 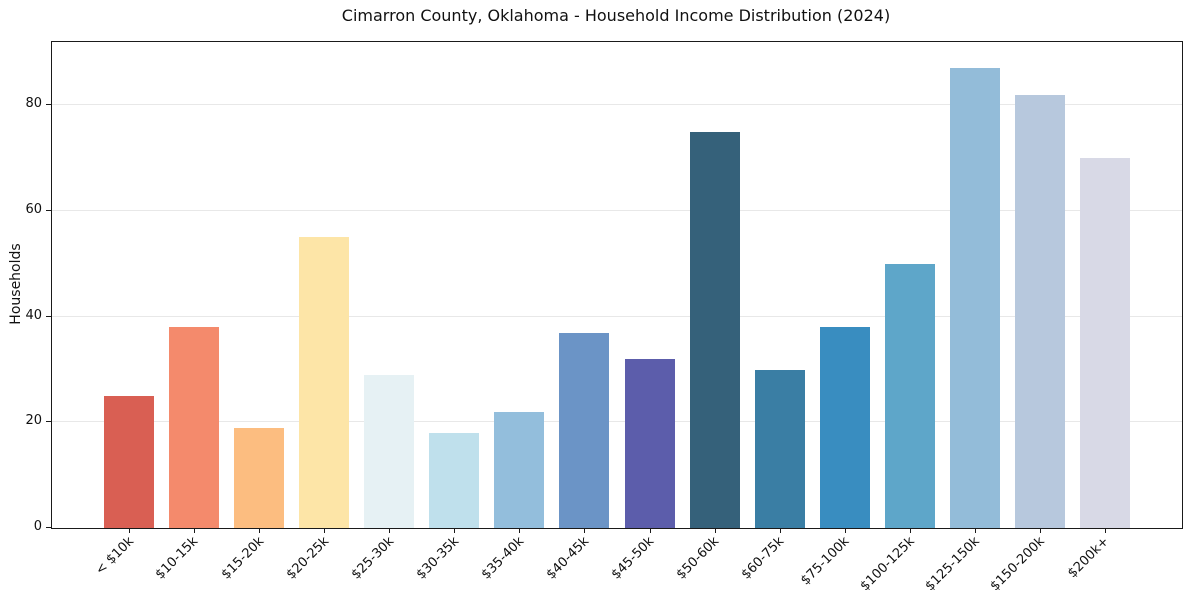 What do you see at coordinates (437, 558) in the screenshot?
I see `x-tick-label-text: $30-35k` at bounding box center [437, 558].